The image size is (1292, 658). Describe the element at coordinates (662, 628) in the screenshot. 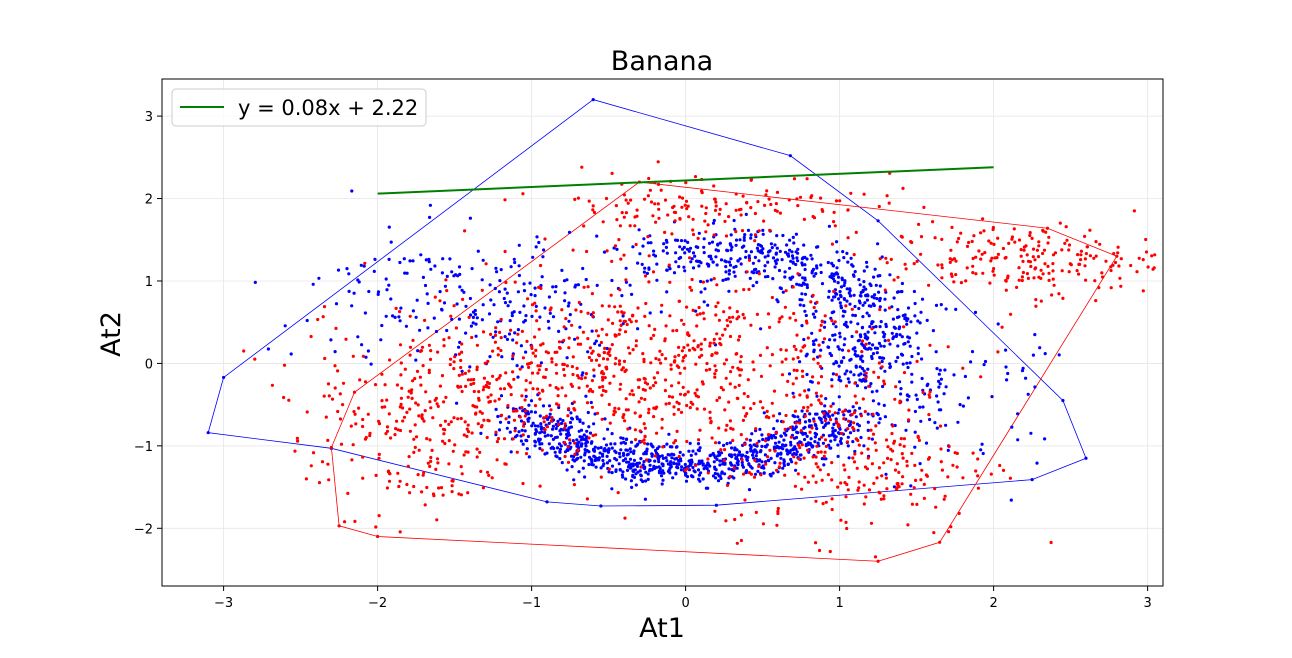

I see `x-axis-label: At1` at that location.